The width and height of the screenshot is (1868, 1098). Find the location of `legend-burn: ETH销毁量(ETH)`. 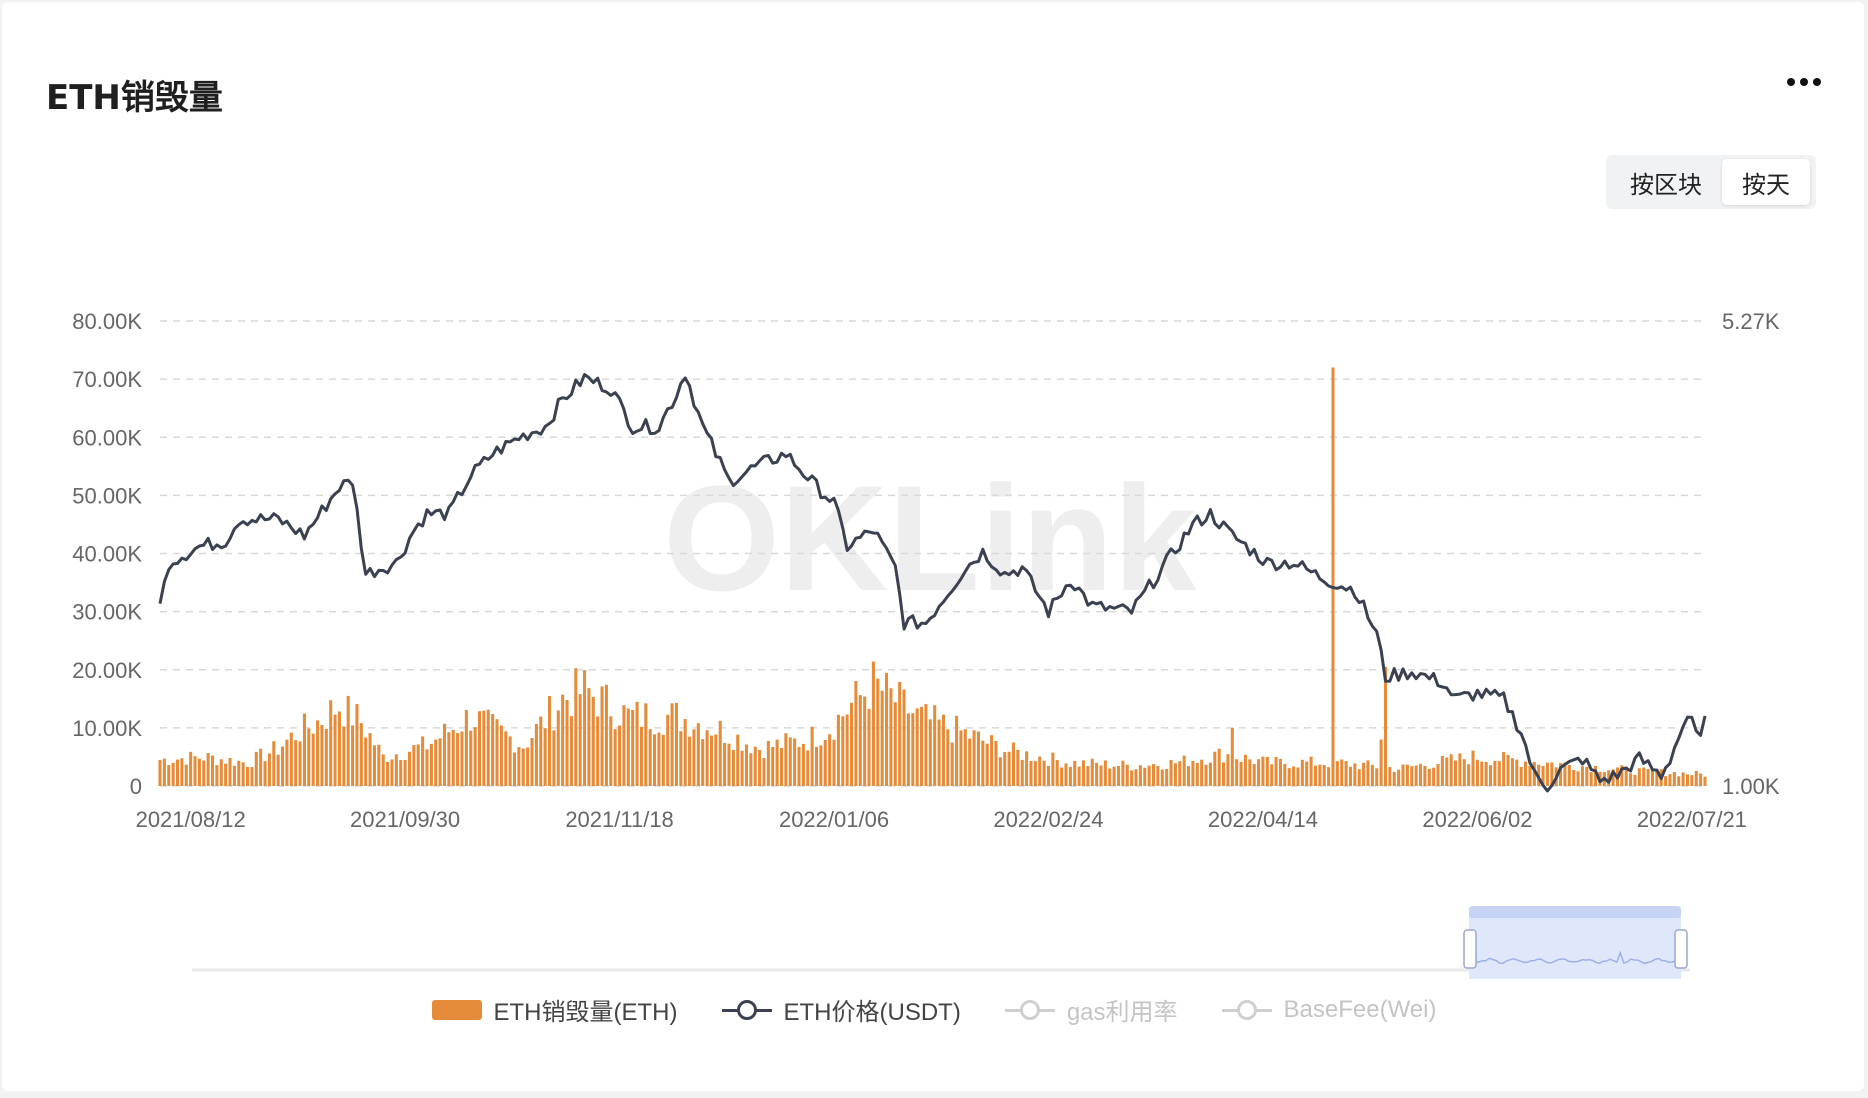

legend-burn: ETH销毁量(ETH) is located at coordinates (554, 1009).